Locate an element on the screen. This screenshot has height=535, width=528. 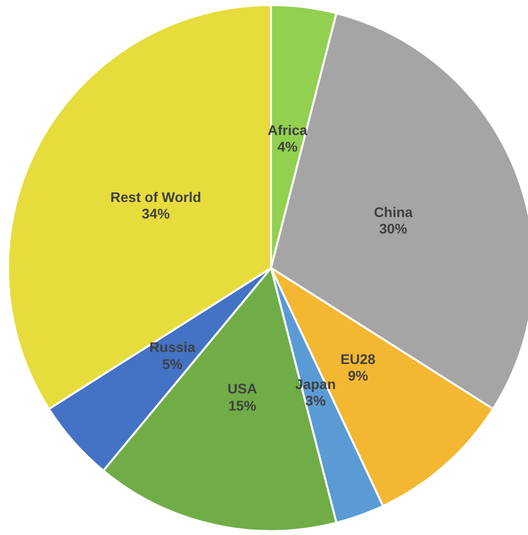
slice-label: Russia is located at coordinates (172, 347).